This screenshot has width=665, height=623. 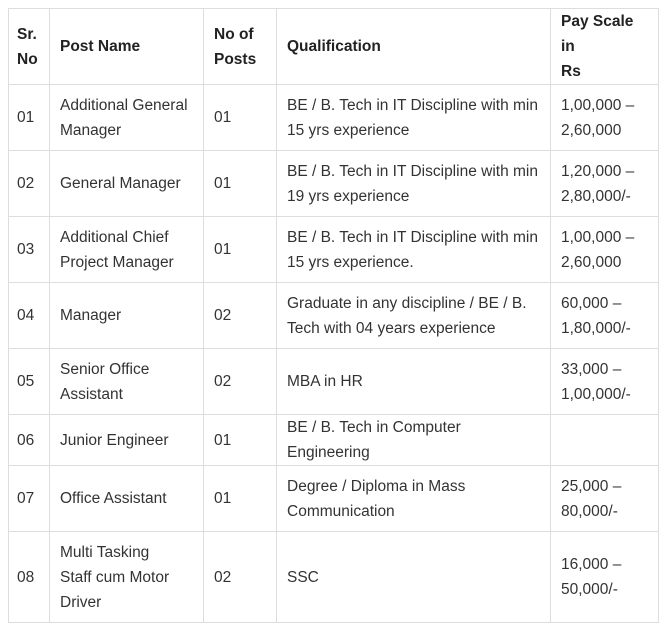 I want to click on cell-post-name: Additional General Manager, so click(x=126, y=117).